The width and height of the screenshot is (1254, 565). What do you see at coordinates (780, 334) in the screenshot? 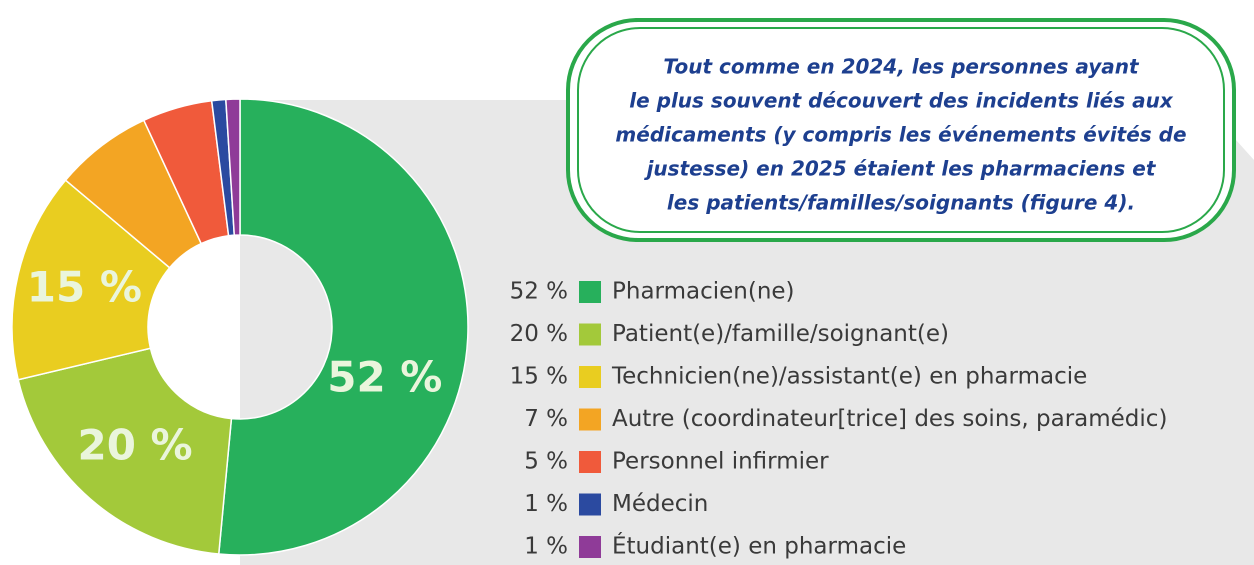
I see `legend-label: Patient(e)/famille/soignant(e)` at bounding box center [780, 334].